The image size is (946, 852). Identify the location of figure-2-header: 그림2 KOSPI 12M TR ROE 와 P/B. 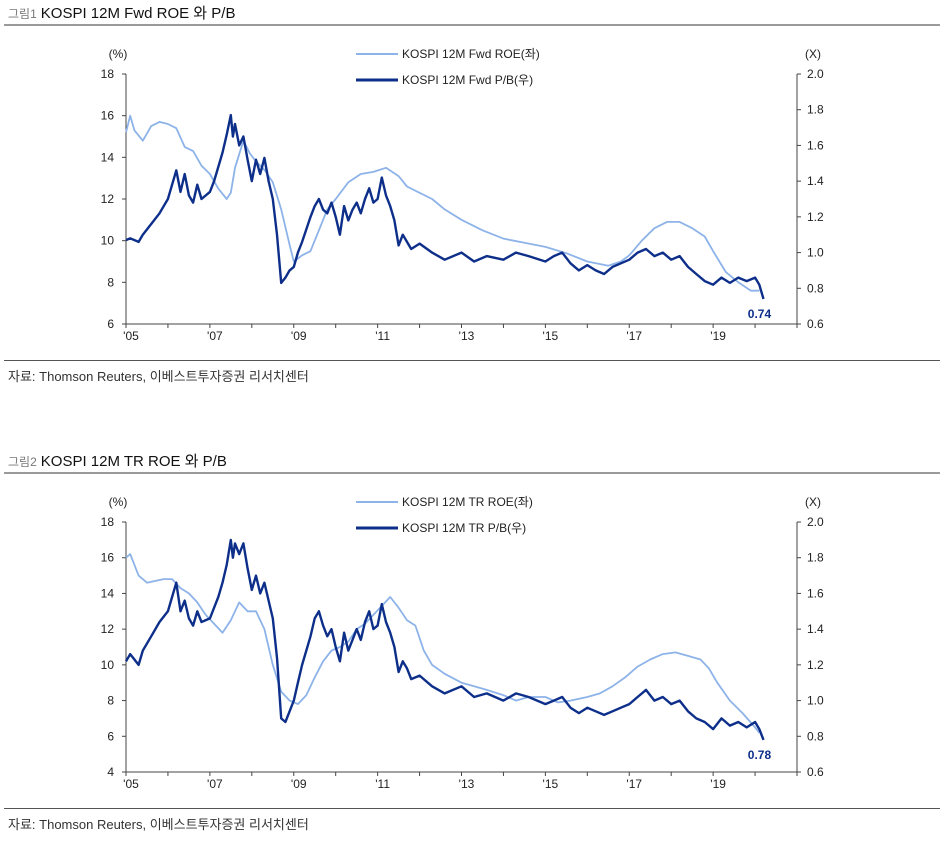
(117, 460).